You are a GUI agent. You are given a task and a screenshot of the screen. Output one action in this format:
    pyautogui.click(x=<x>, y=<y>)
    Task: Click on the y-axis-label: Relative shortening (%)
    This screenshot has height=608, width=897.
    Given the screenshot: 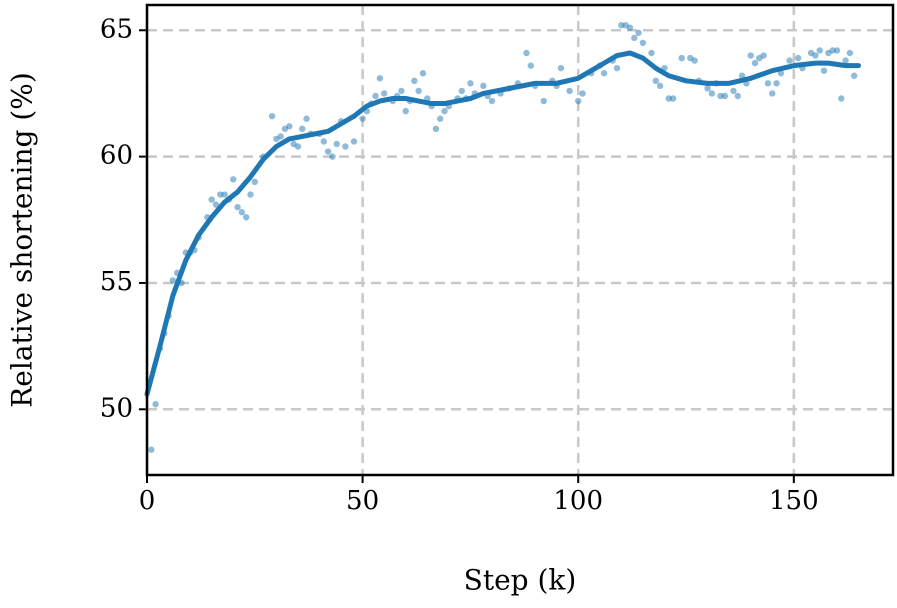 What is the action you would take?
    pyautogui.click(x=22, y=240)
    